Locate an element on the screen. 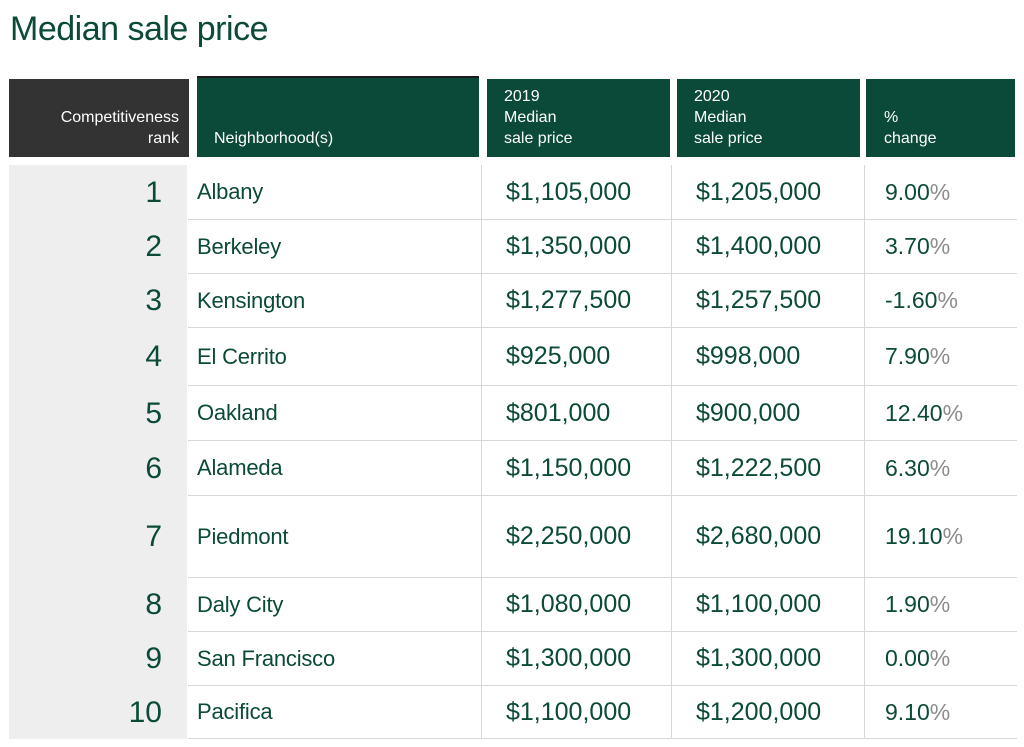  price-2020-cell: $1,222,500 is located at coordinates (767, 468).